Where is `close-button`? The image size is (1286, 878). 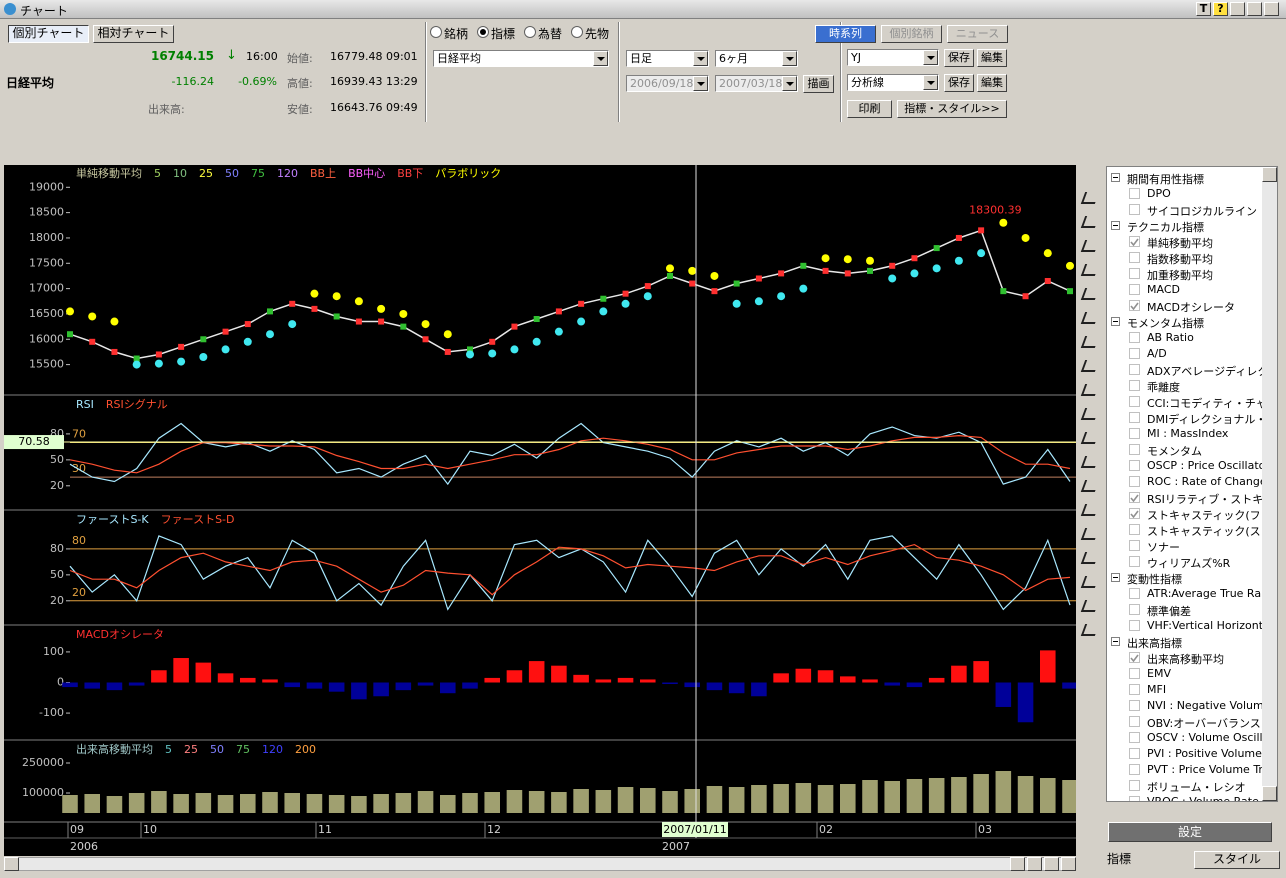
close-button is located at coordinates (1271, 9).